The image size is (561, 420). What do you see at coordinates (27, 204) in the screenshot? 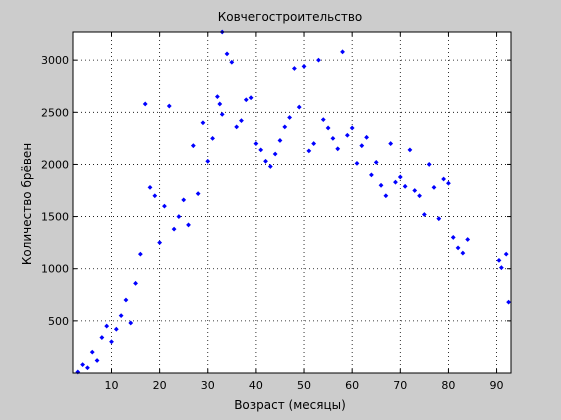
I see `y-axis-label: Количество брёвен` at bounding box center [27, 204].